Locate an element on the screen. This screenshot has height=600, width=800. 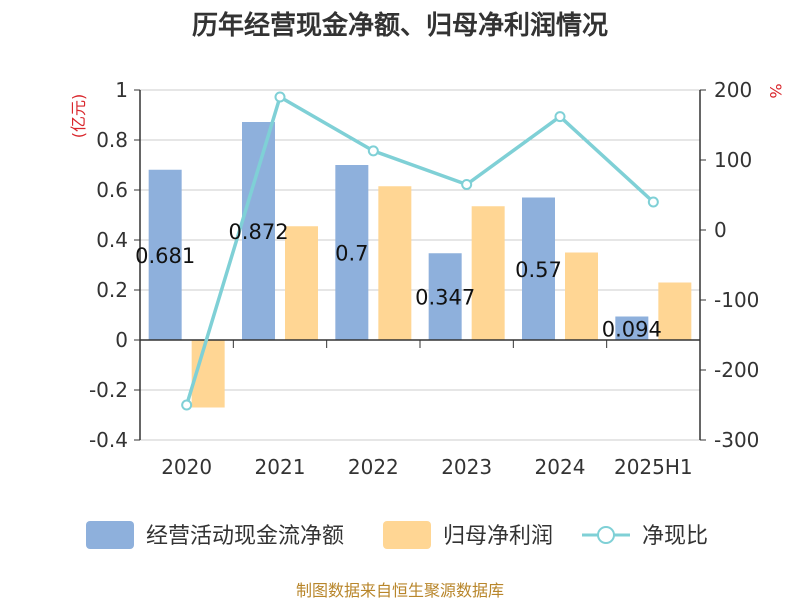
right-tick-label: 100 is located at coordinates (733, 160).